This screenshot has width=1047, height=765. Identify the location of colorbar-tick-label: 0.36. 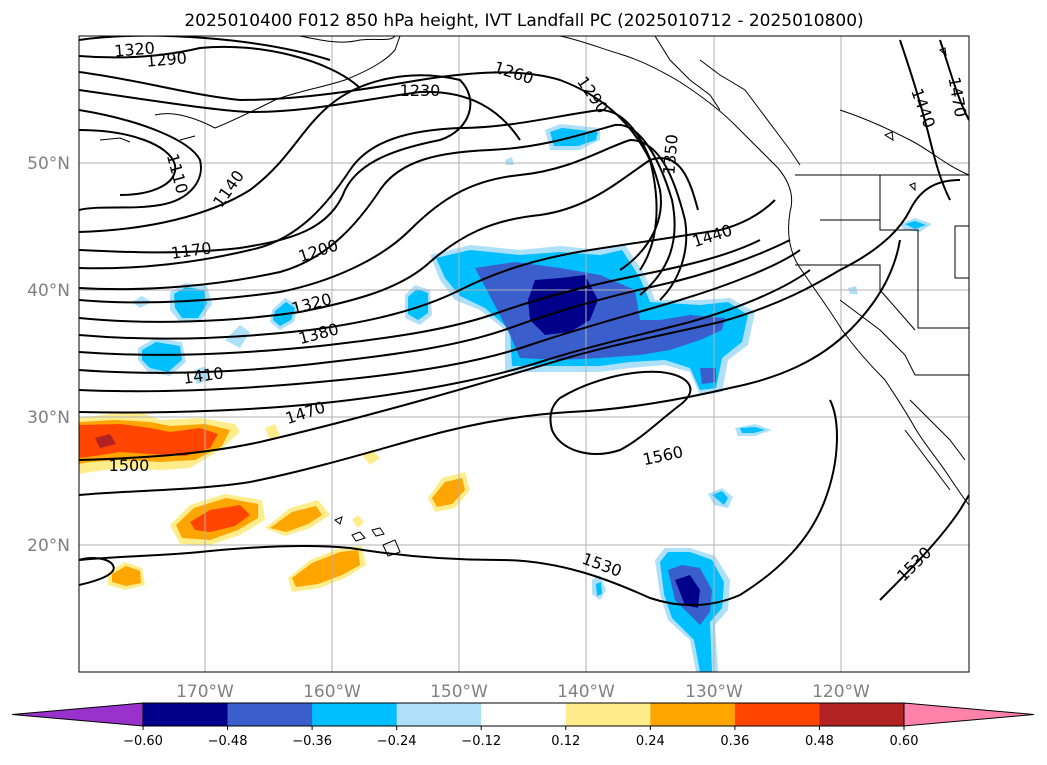
(734, 741).